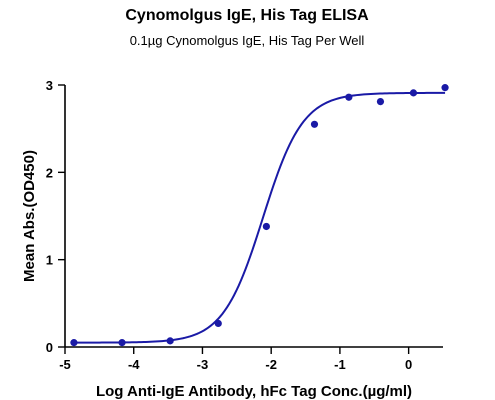 This screenshot has height=400, width=495. I want to click on y-tick-label: 1, so click(49, 260).